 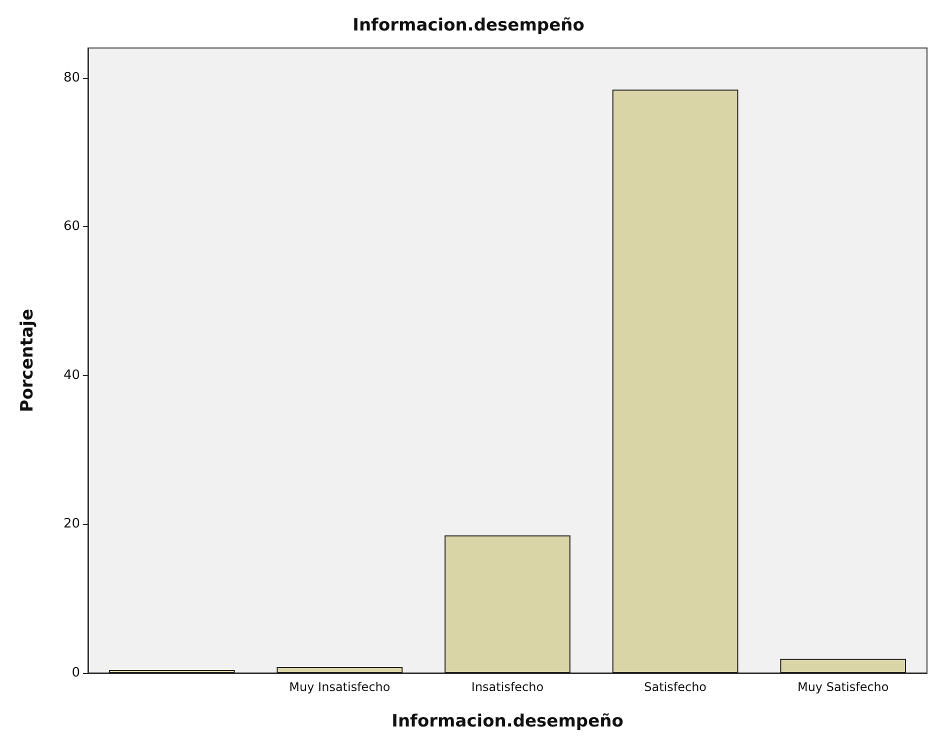 I want to click on y-tick-label: 80, so click(x=71, y=78).